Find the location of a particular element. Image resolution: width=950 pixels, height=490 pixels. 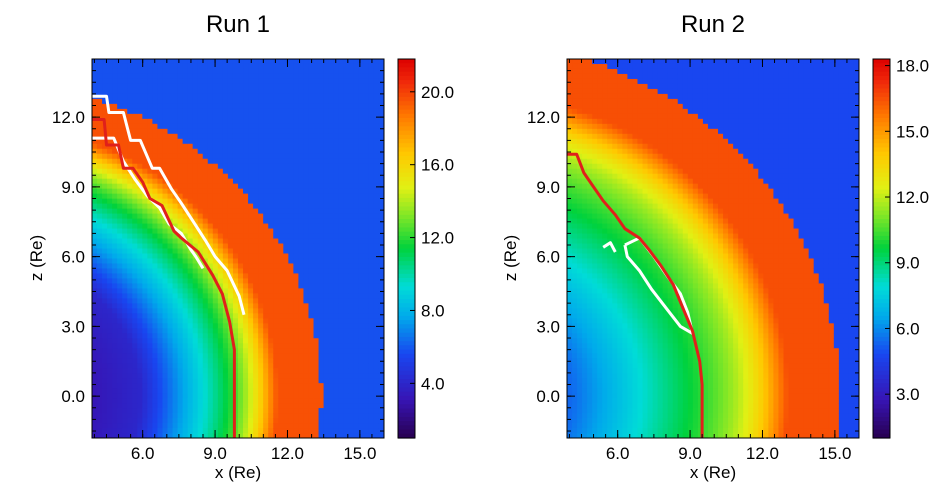

colorbar-tick-label: 3.0 is located at coordinates (908, 394).